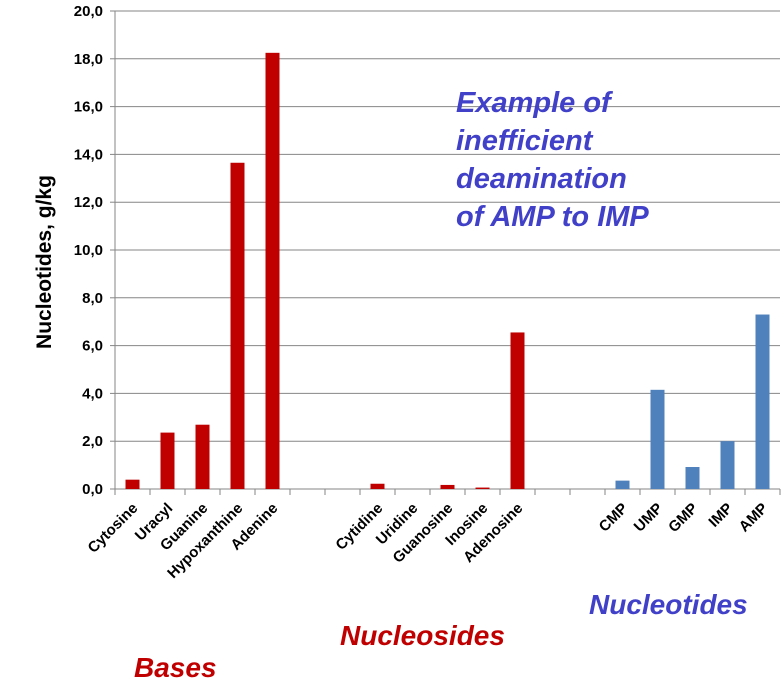 The height and width of the screenshot is (689, 781). Describe the element at coordinates (92, 489) in the screenshot. I see `y-tick-label: 0,0` at that location.